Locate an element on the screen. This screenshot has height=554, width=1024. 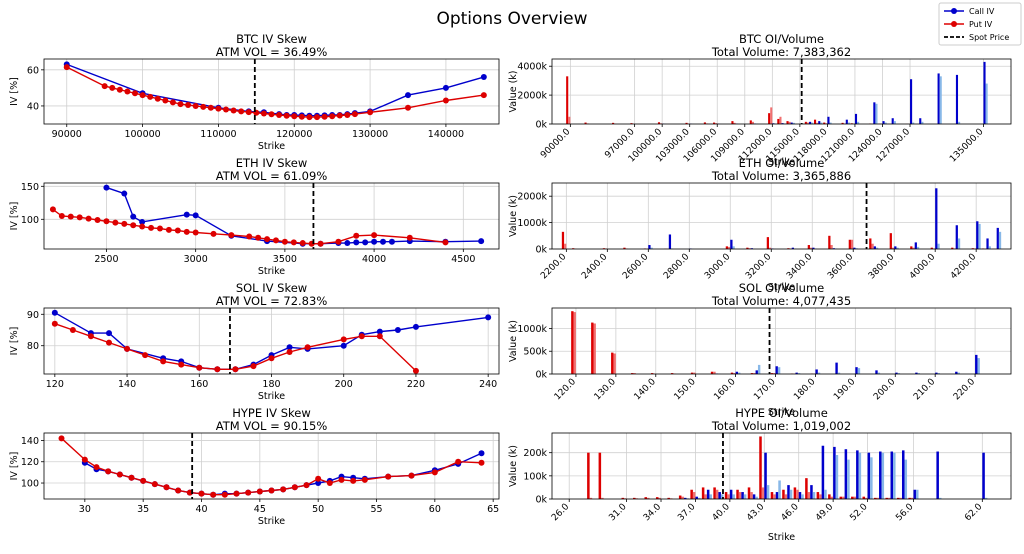
eth-oi-x-tick-label: 4000.0 is located at coordinates (923, 267).